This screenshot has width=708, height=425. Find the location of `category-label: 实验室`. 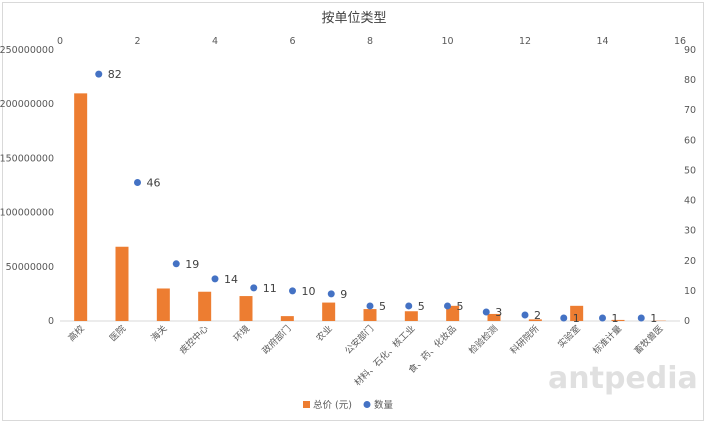

category-label: 实验室 is located at coordinates (569, 337).